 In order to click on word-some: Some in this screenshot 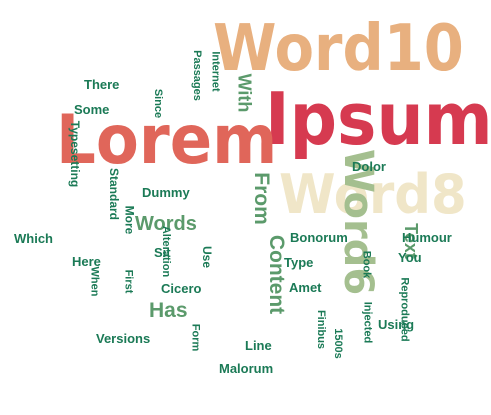, I will do `click(92, 109)`.